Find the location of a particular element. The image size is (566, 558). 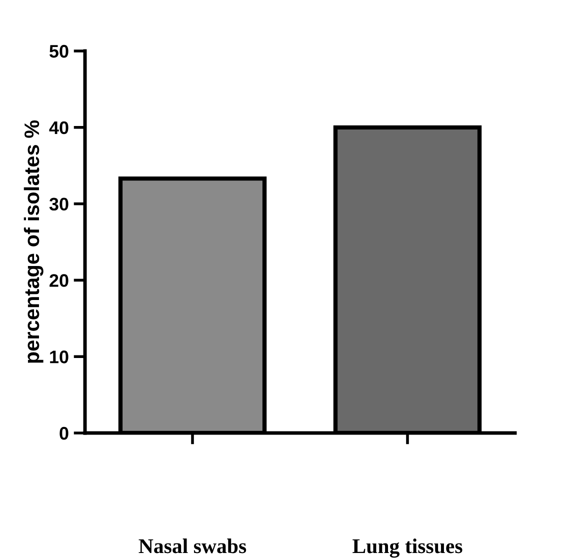

y-tick-label: 0 is located at coordinates (64, 433).